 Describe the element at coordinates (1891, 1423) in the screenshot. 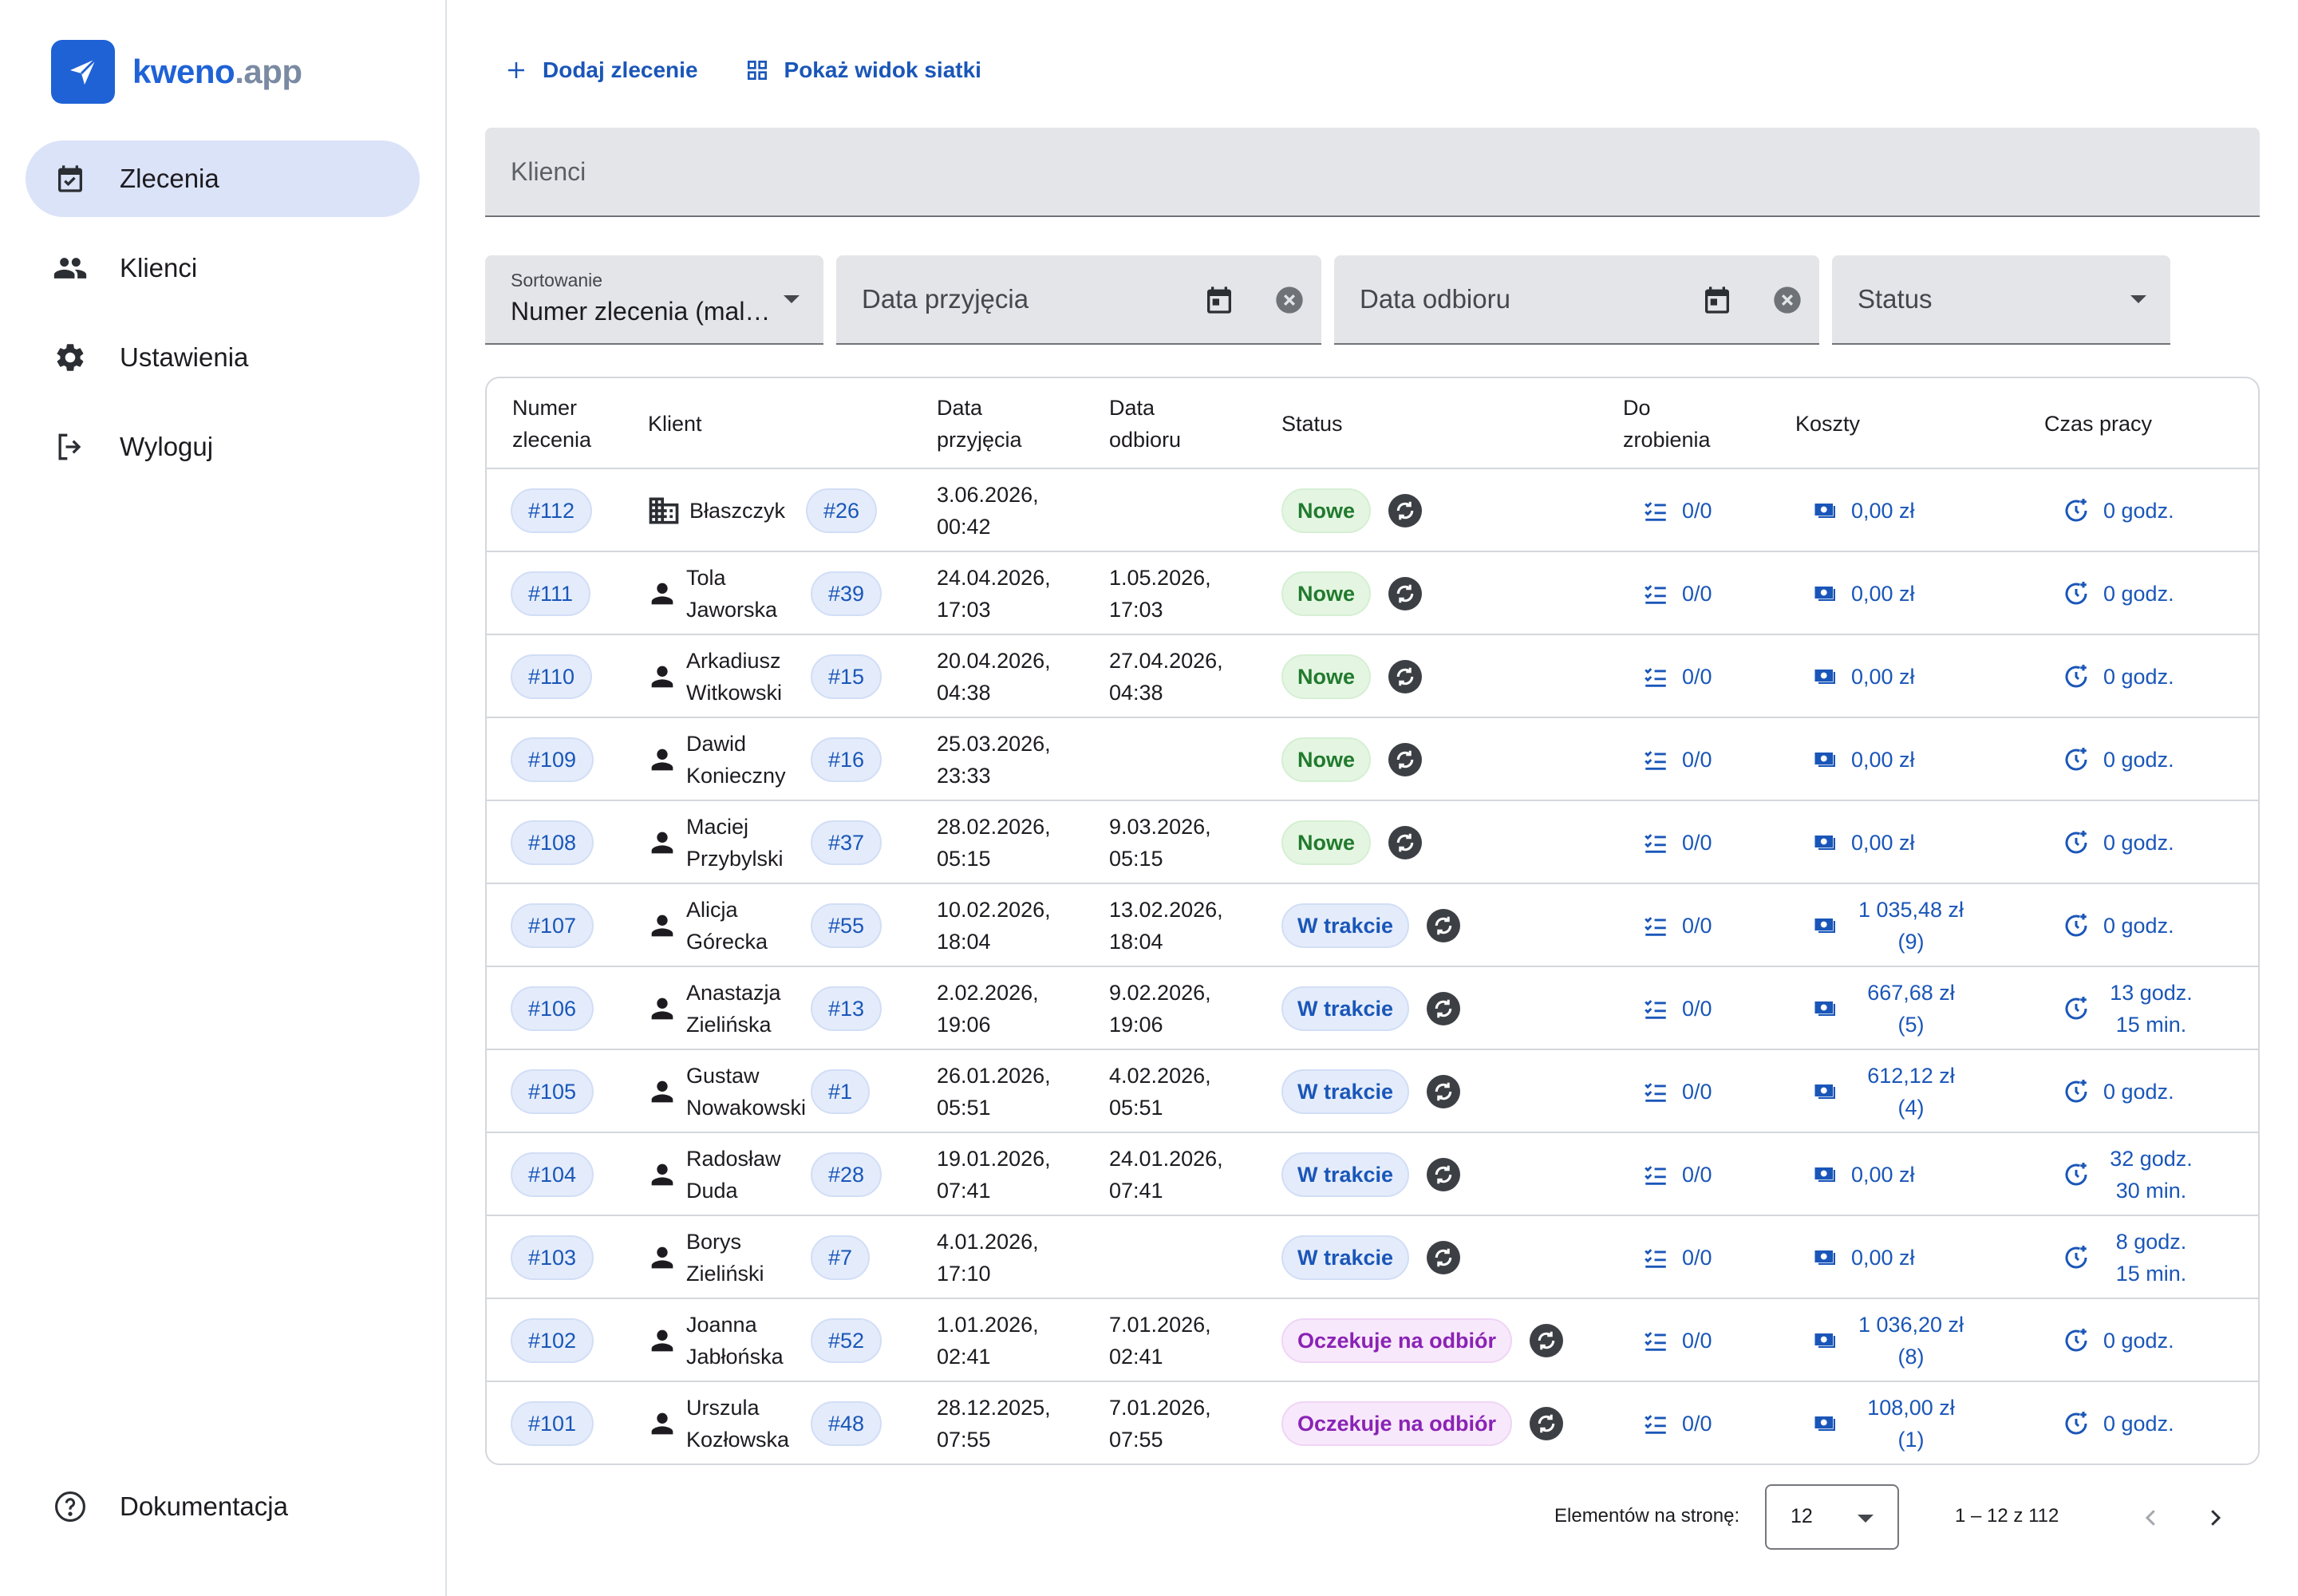

I see `costs-cell: 108,00 zł (1)` at that location.